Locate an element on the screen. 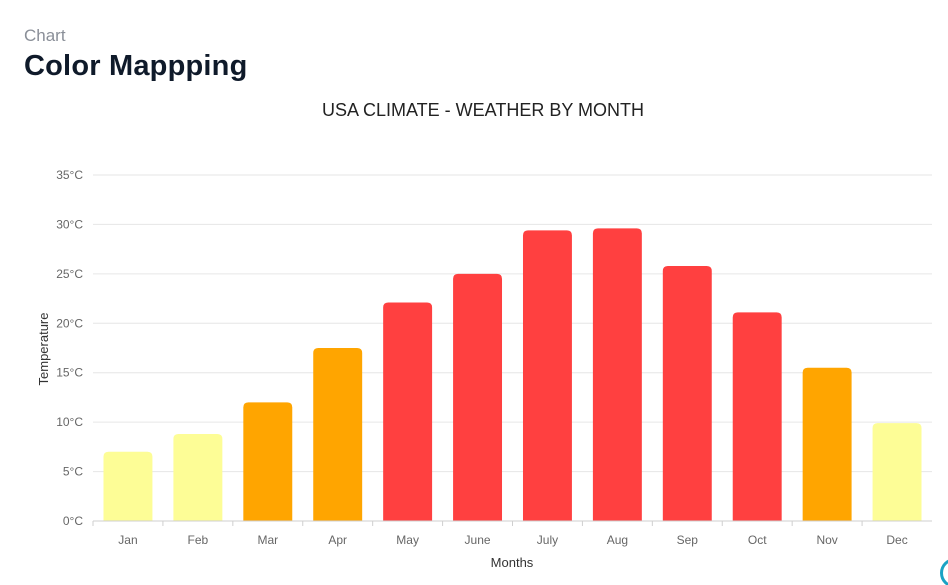 The height and width of the screenshot is (585, 948). bar-aug is located at coordinates (617, 374).